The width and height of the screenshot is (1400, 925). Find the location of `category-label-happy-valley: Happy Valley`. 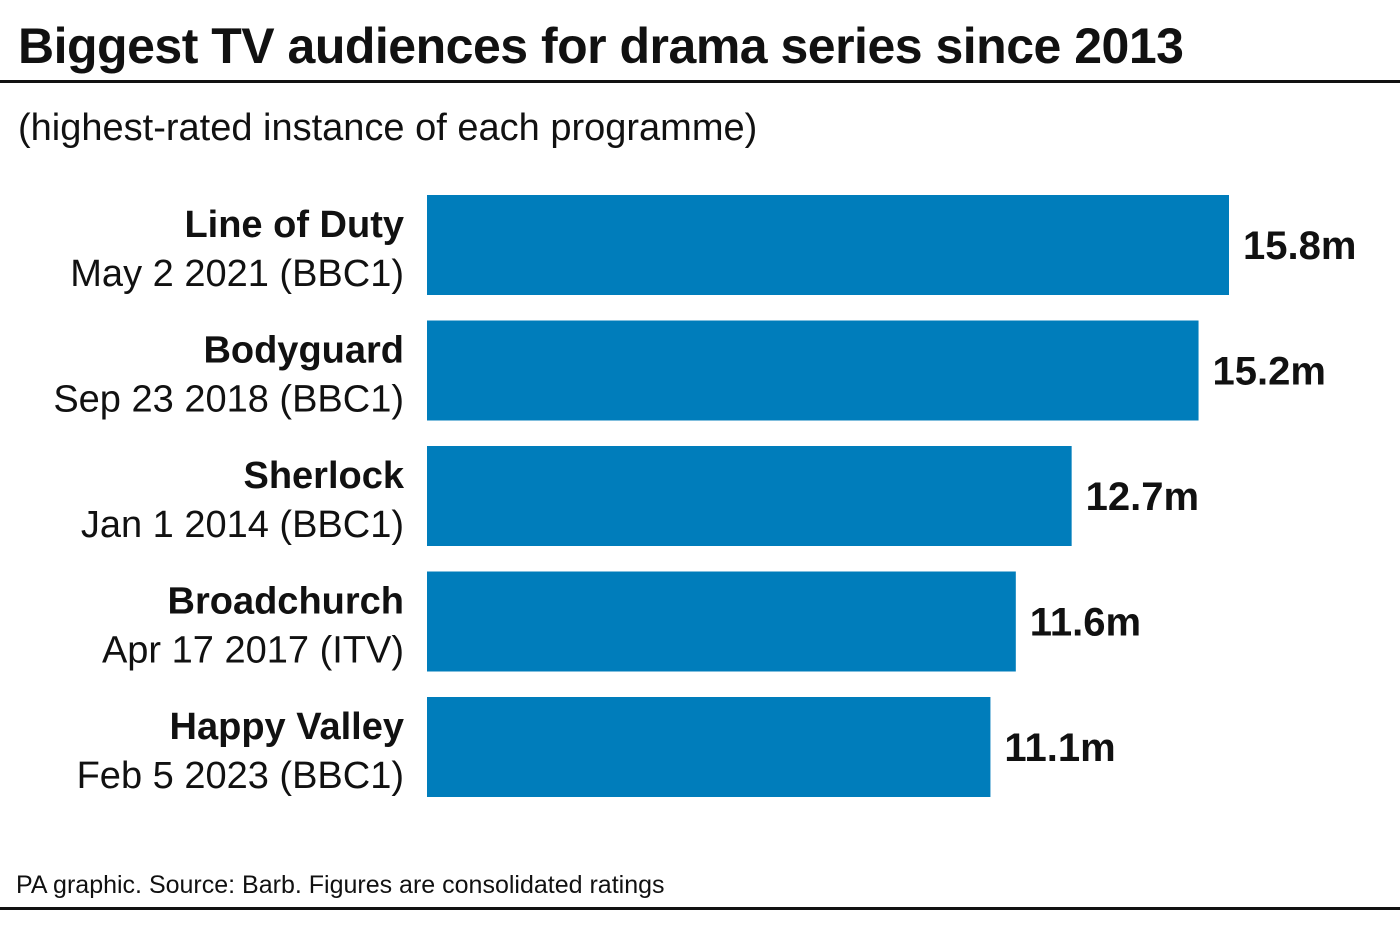

category-label-happy-valley: Happy Valley is located at coordinates (287, 727).